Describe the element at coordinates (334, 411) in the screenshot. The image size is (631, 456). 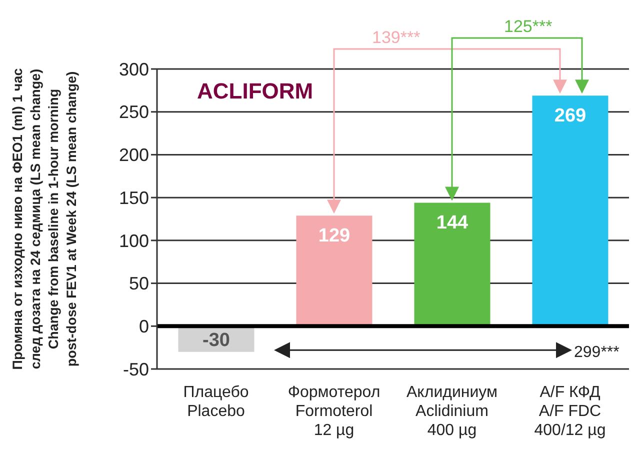
I see `x-tick-label: Формотерол Formoterol 12 µg` at that location.